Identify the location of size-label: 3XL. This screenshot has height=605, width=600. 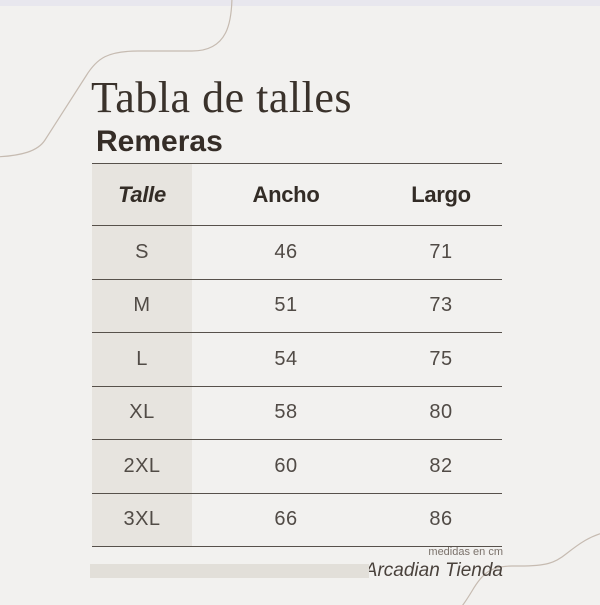
(142, 519).